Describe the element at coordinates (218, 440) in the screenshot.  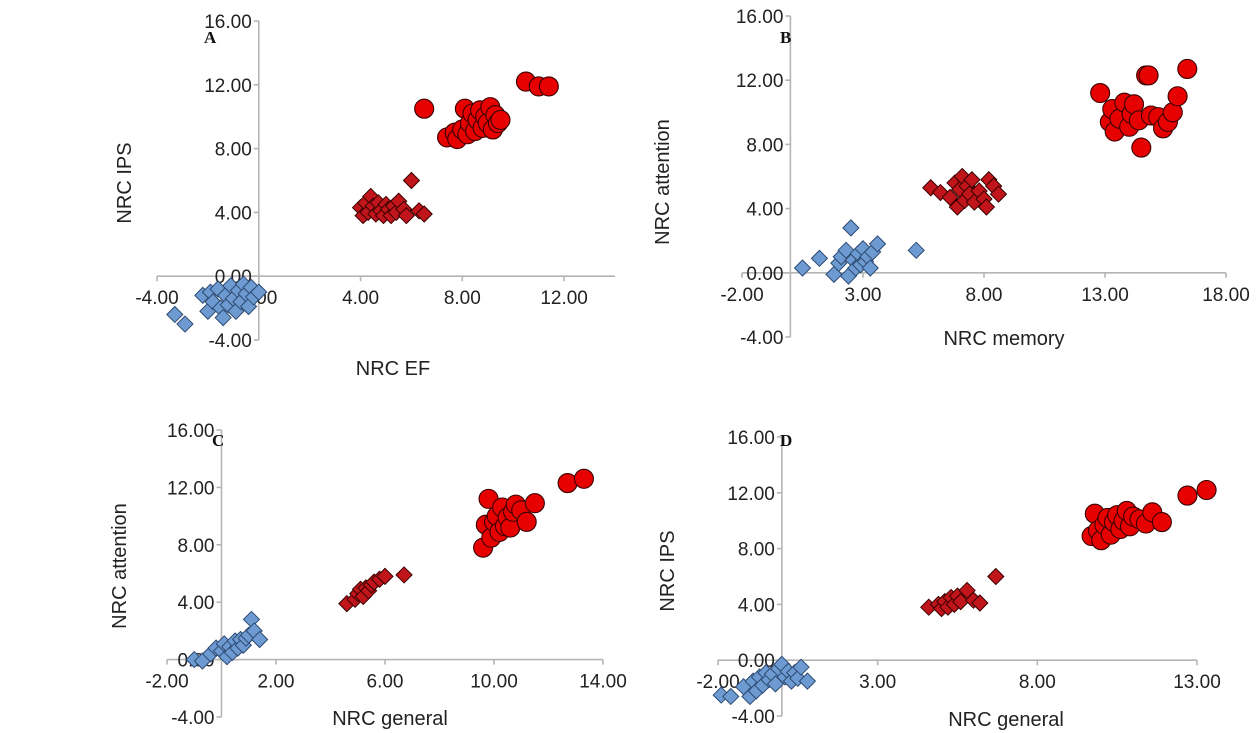
I see `panel-c-letter: C` at that location.